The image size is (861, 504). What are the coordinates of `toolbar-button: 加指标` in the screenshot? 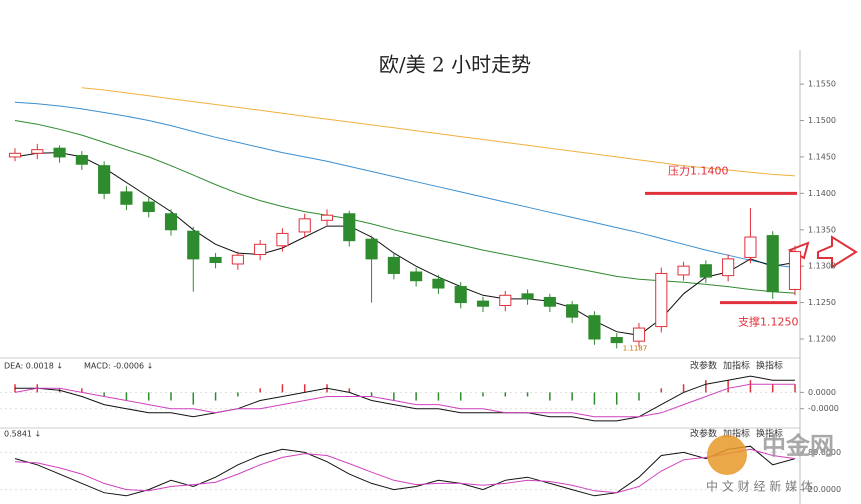 It's located at (736, 366).